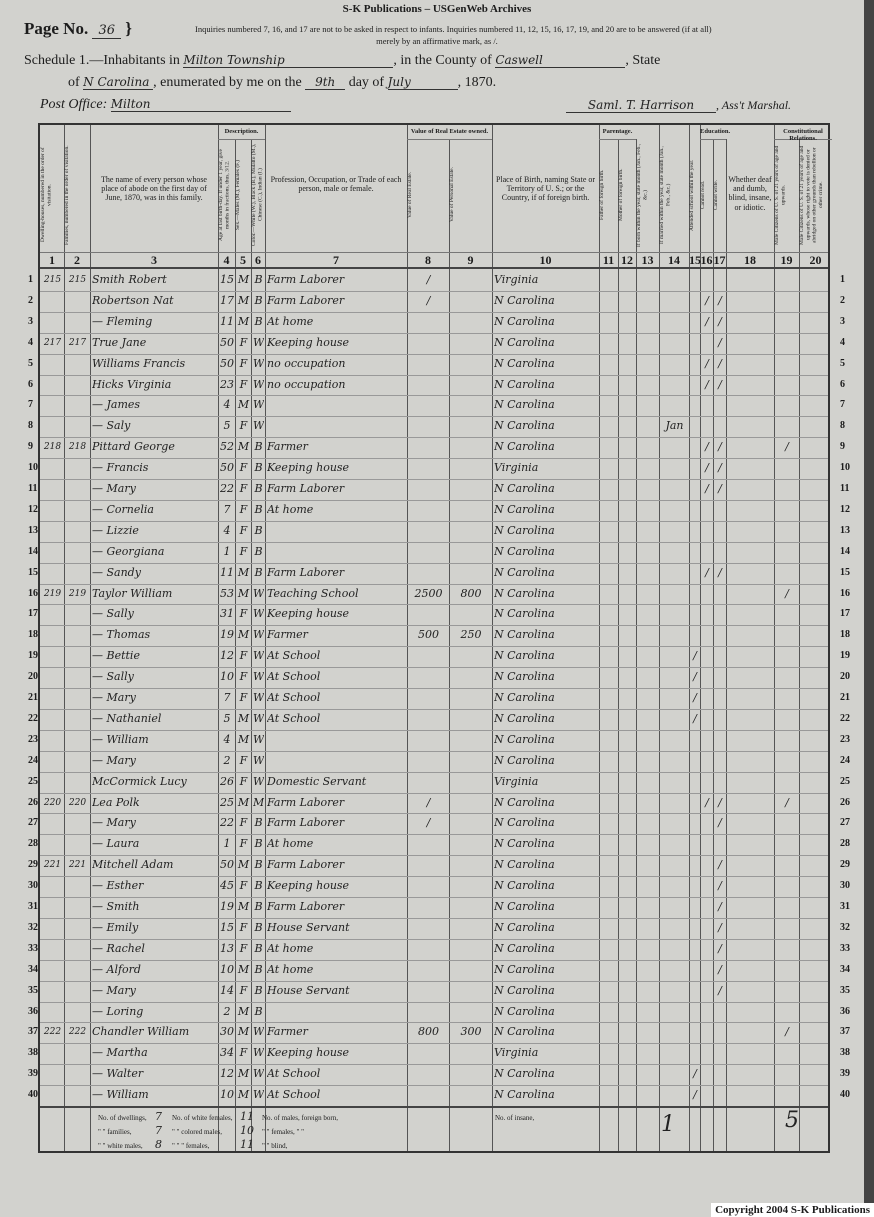 The width and height of the screenshot is (874, 1217). I want to click on cell-name: Pittard George, so click(133, 447).